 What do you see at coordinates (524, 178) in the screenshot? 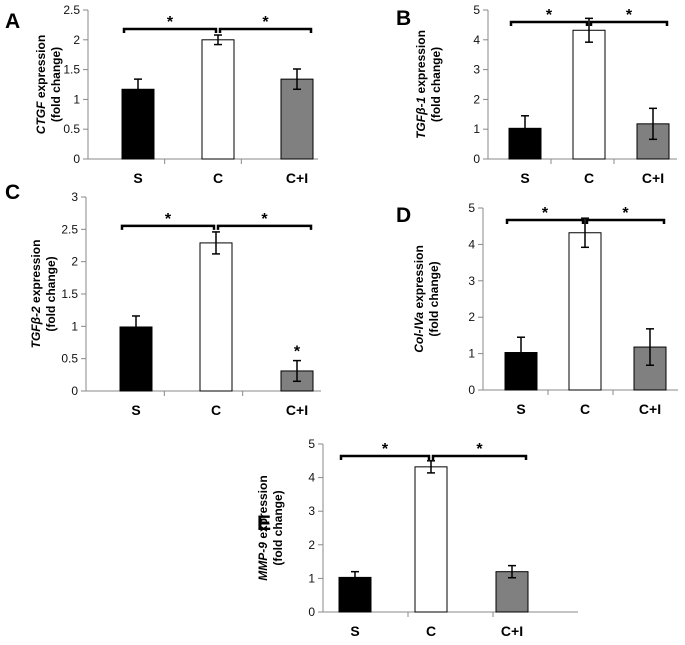
I see `x-category-label-b: S` at bounding box center [524, 178].